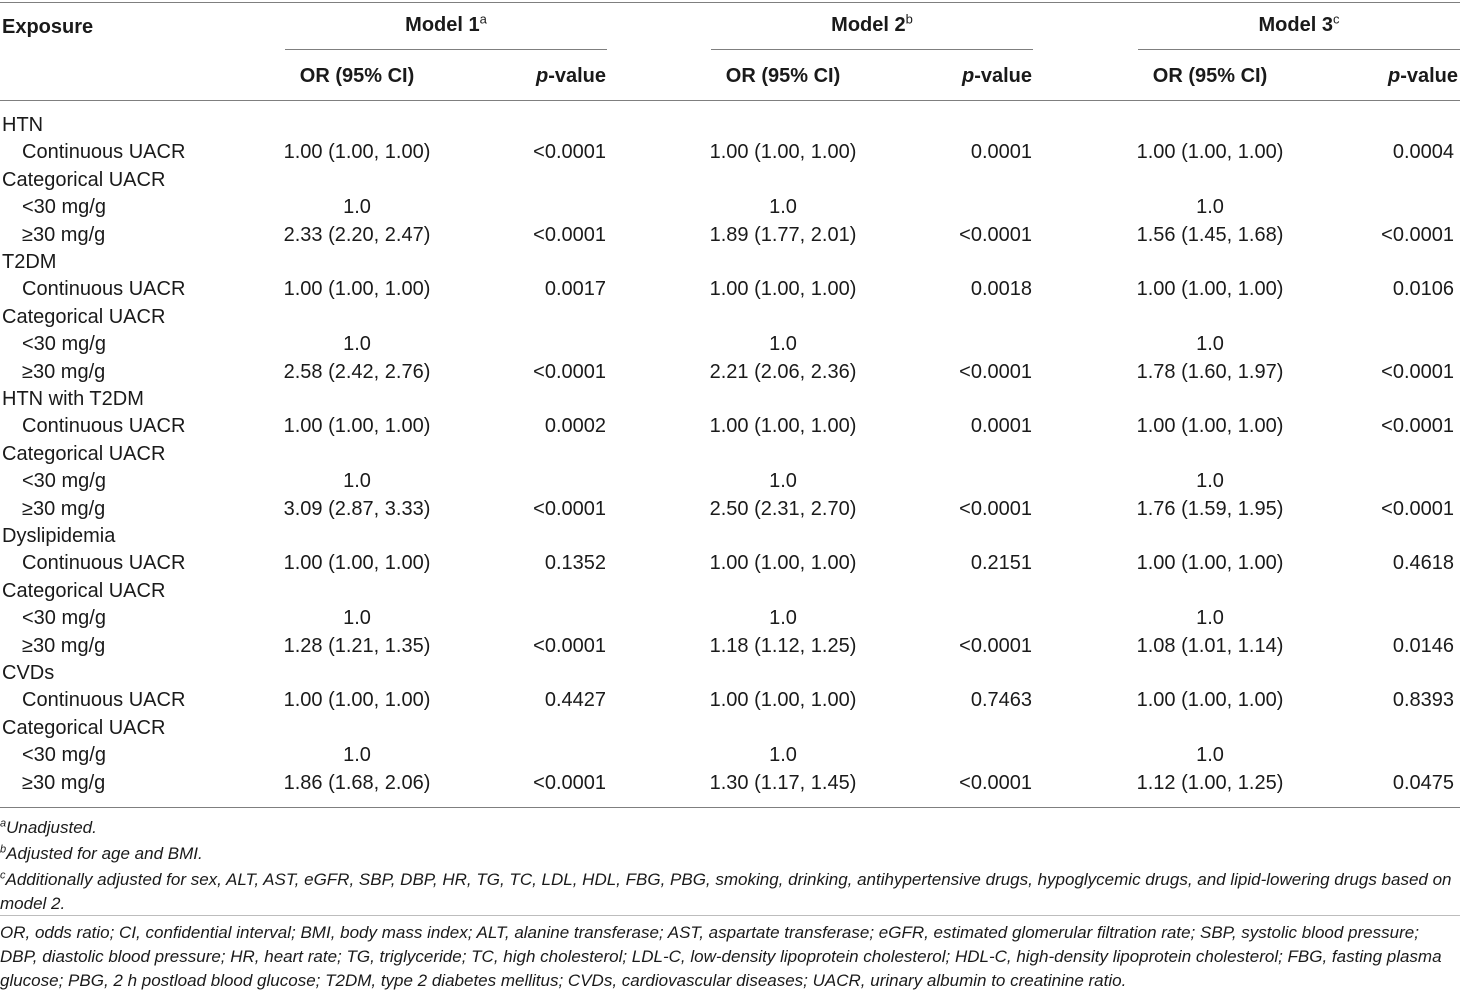  What do you see at coordinates (783, 783) in the screenshot?
I see `or-ci-cell-model-2: 1.30 (1.17, 1.45)` at bounding box center [783, 783].